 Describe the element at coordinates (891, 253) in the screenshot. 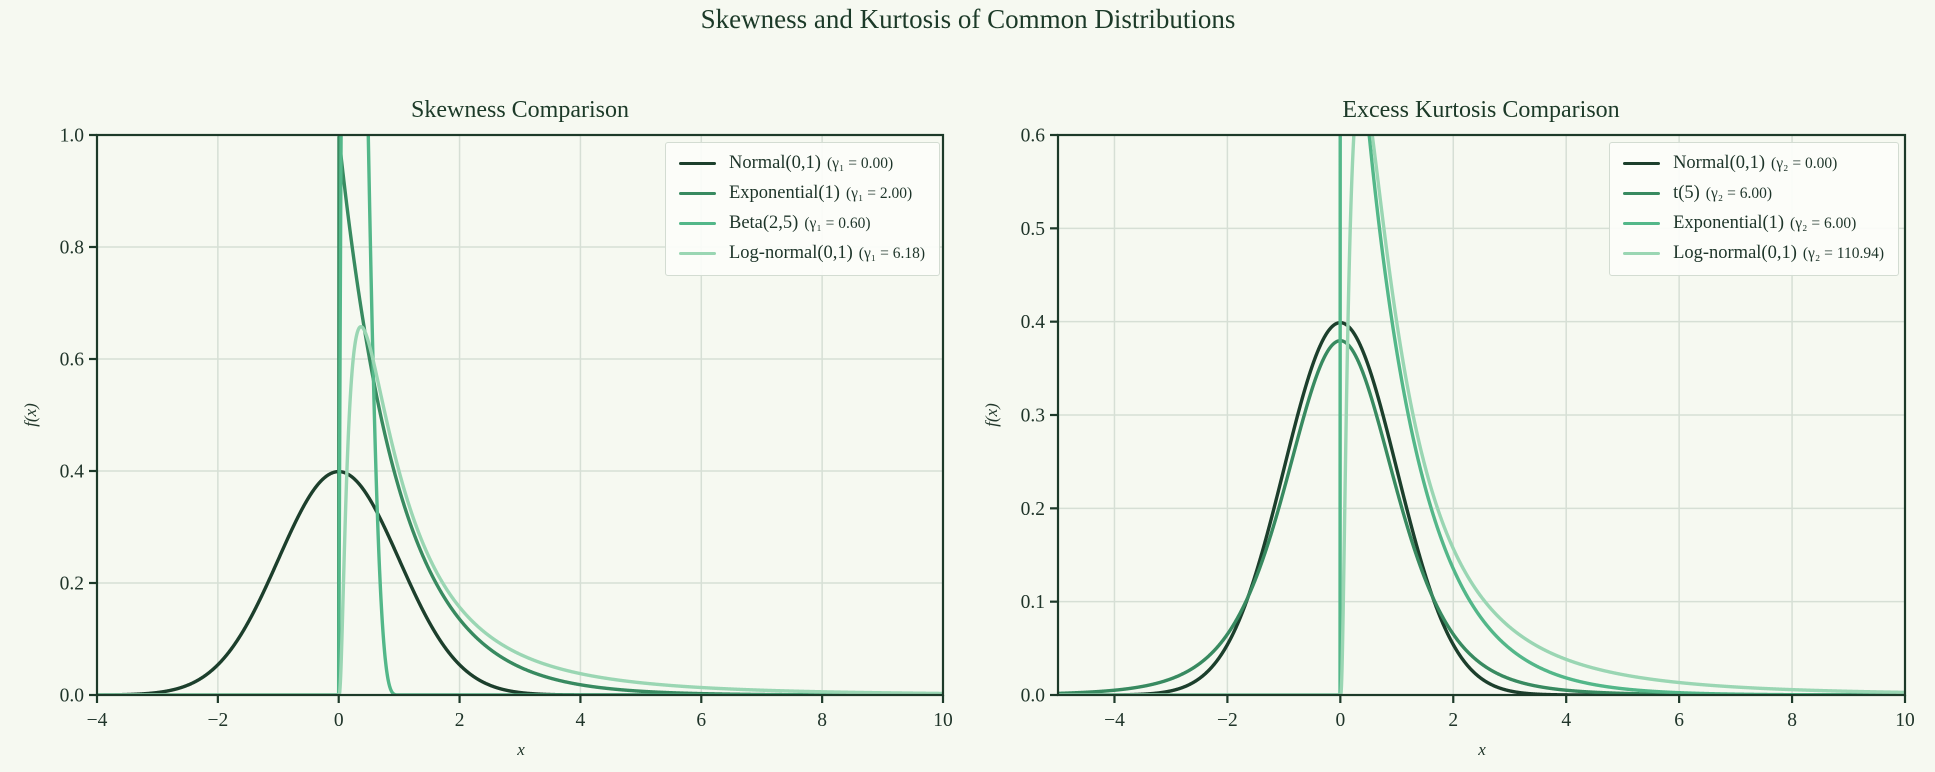

I see `legend-stat: (γ₁ = 6.18)` at that location.